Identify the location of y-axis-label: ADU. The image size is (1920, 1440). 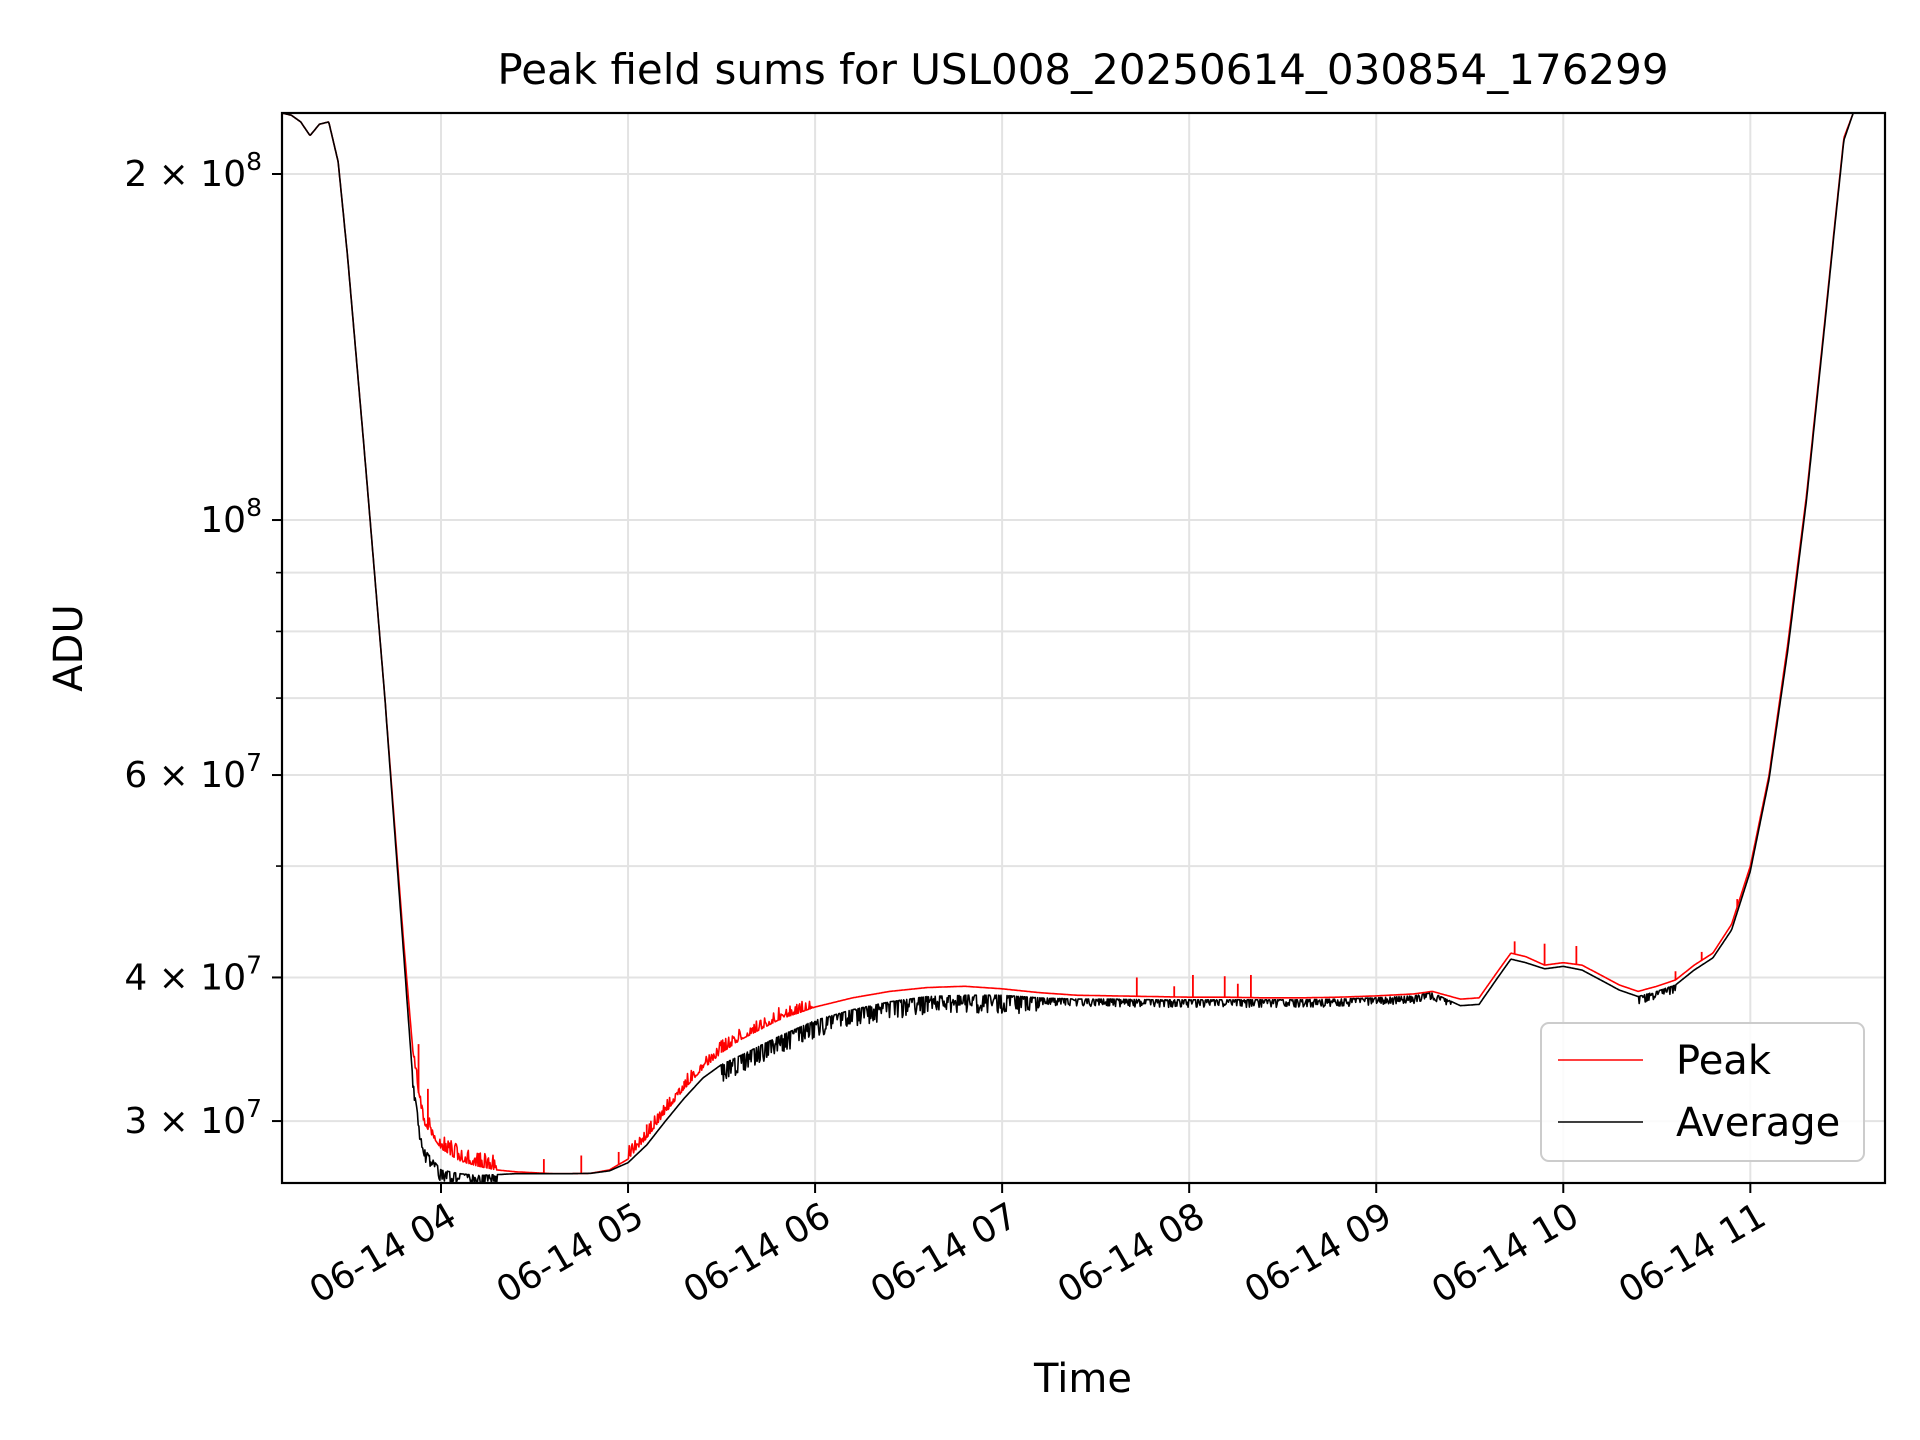
(69, 647).